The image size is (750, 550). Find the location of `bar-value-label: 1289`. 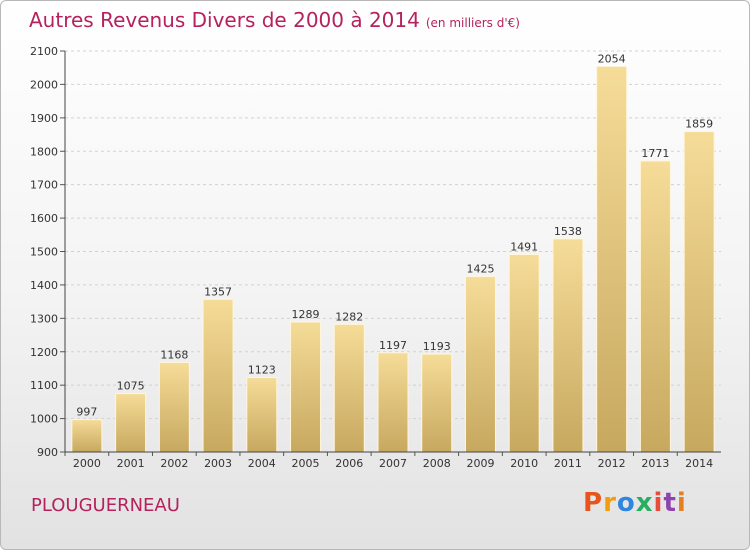

bar-value-label: 1289 is located at coordinates (306, 314).